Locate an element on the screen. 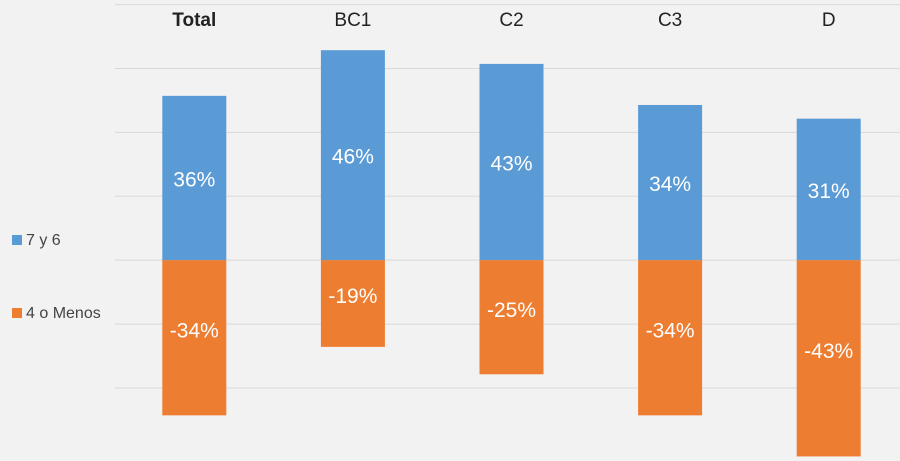  category-label: C3 is located at coordinates (670, 20).